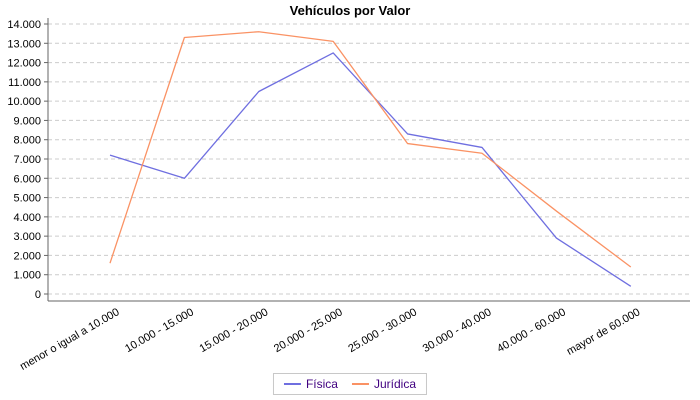  What do you see at coordinates (27, 121) in the screenshot?
I see `y-tick-label: 9.000` at bounding box center [27, 121].